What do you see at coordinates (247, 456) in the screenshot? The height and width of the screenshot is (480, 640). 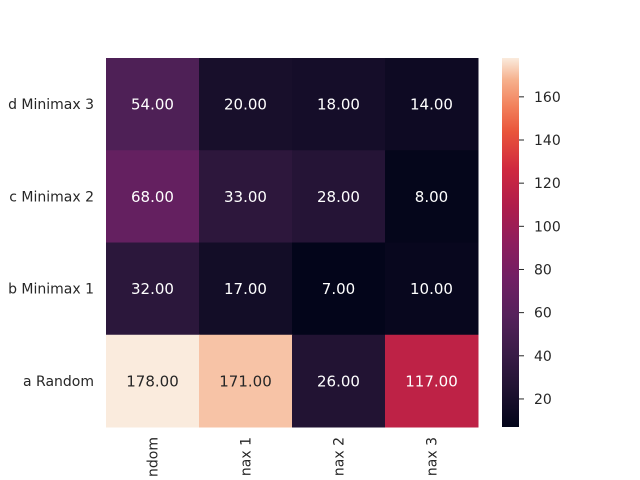 I see `column-tick-label-1: nax 1` at bounding box center [247, 456].